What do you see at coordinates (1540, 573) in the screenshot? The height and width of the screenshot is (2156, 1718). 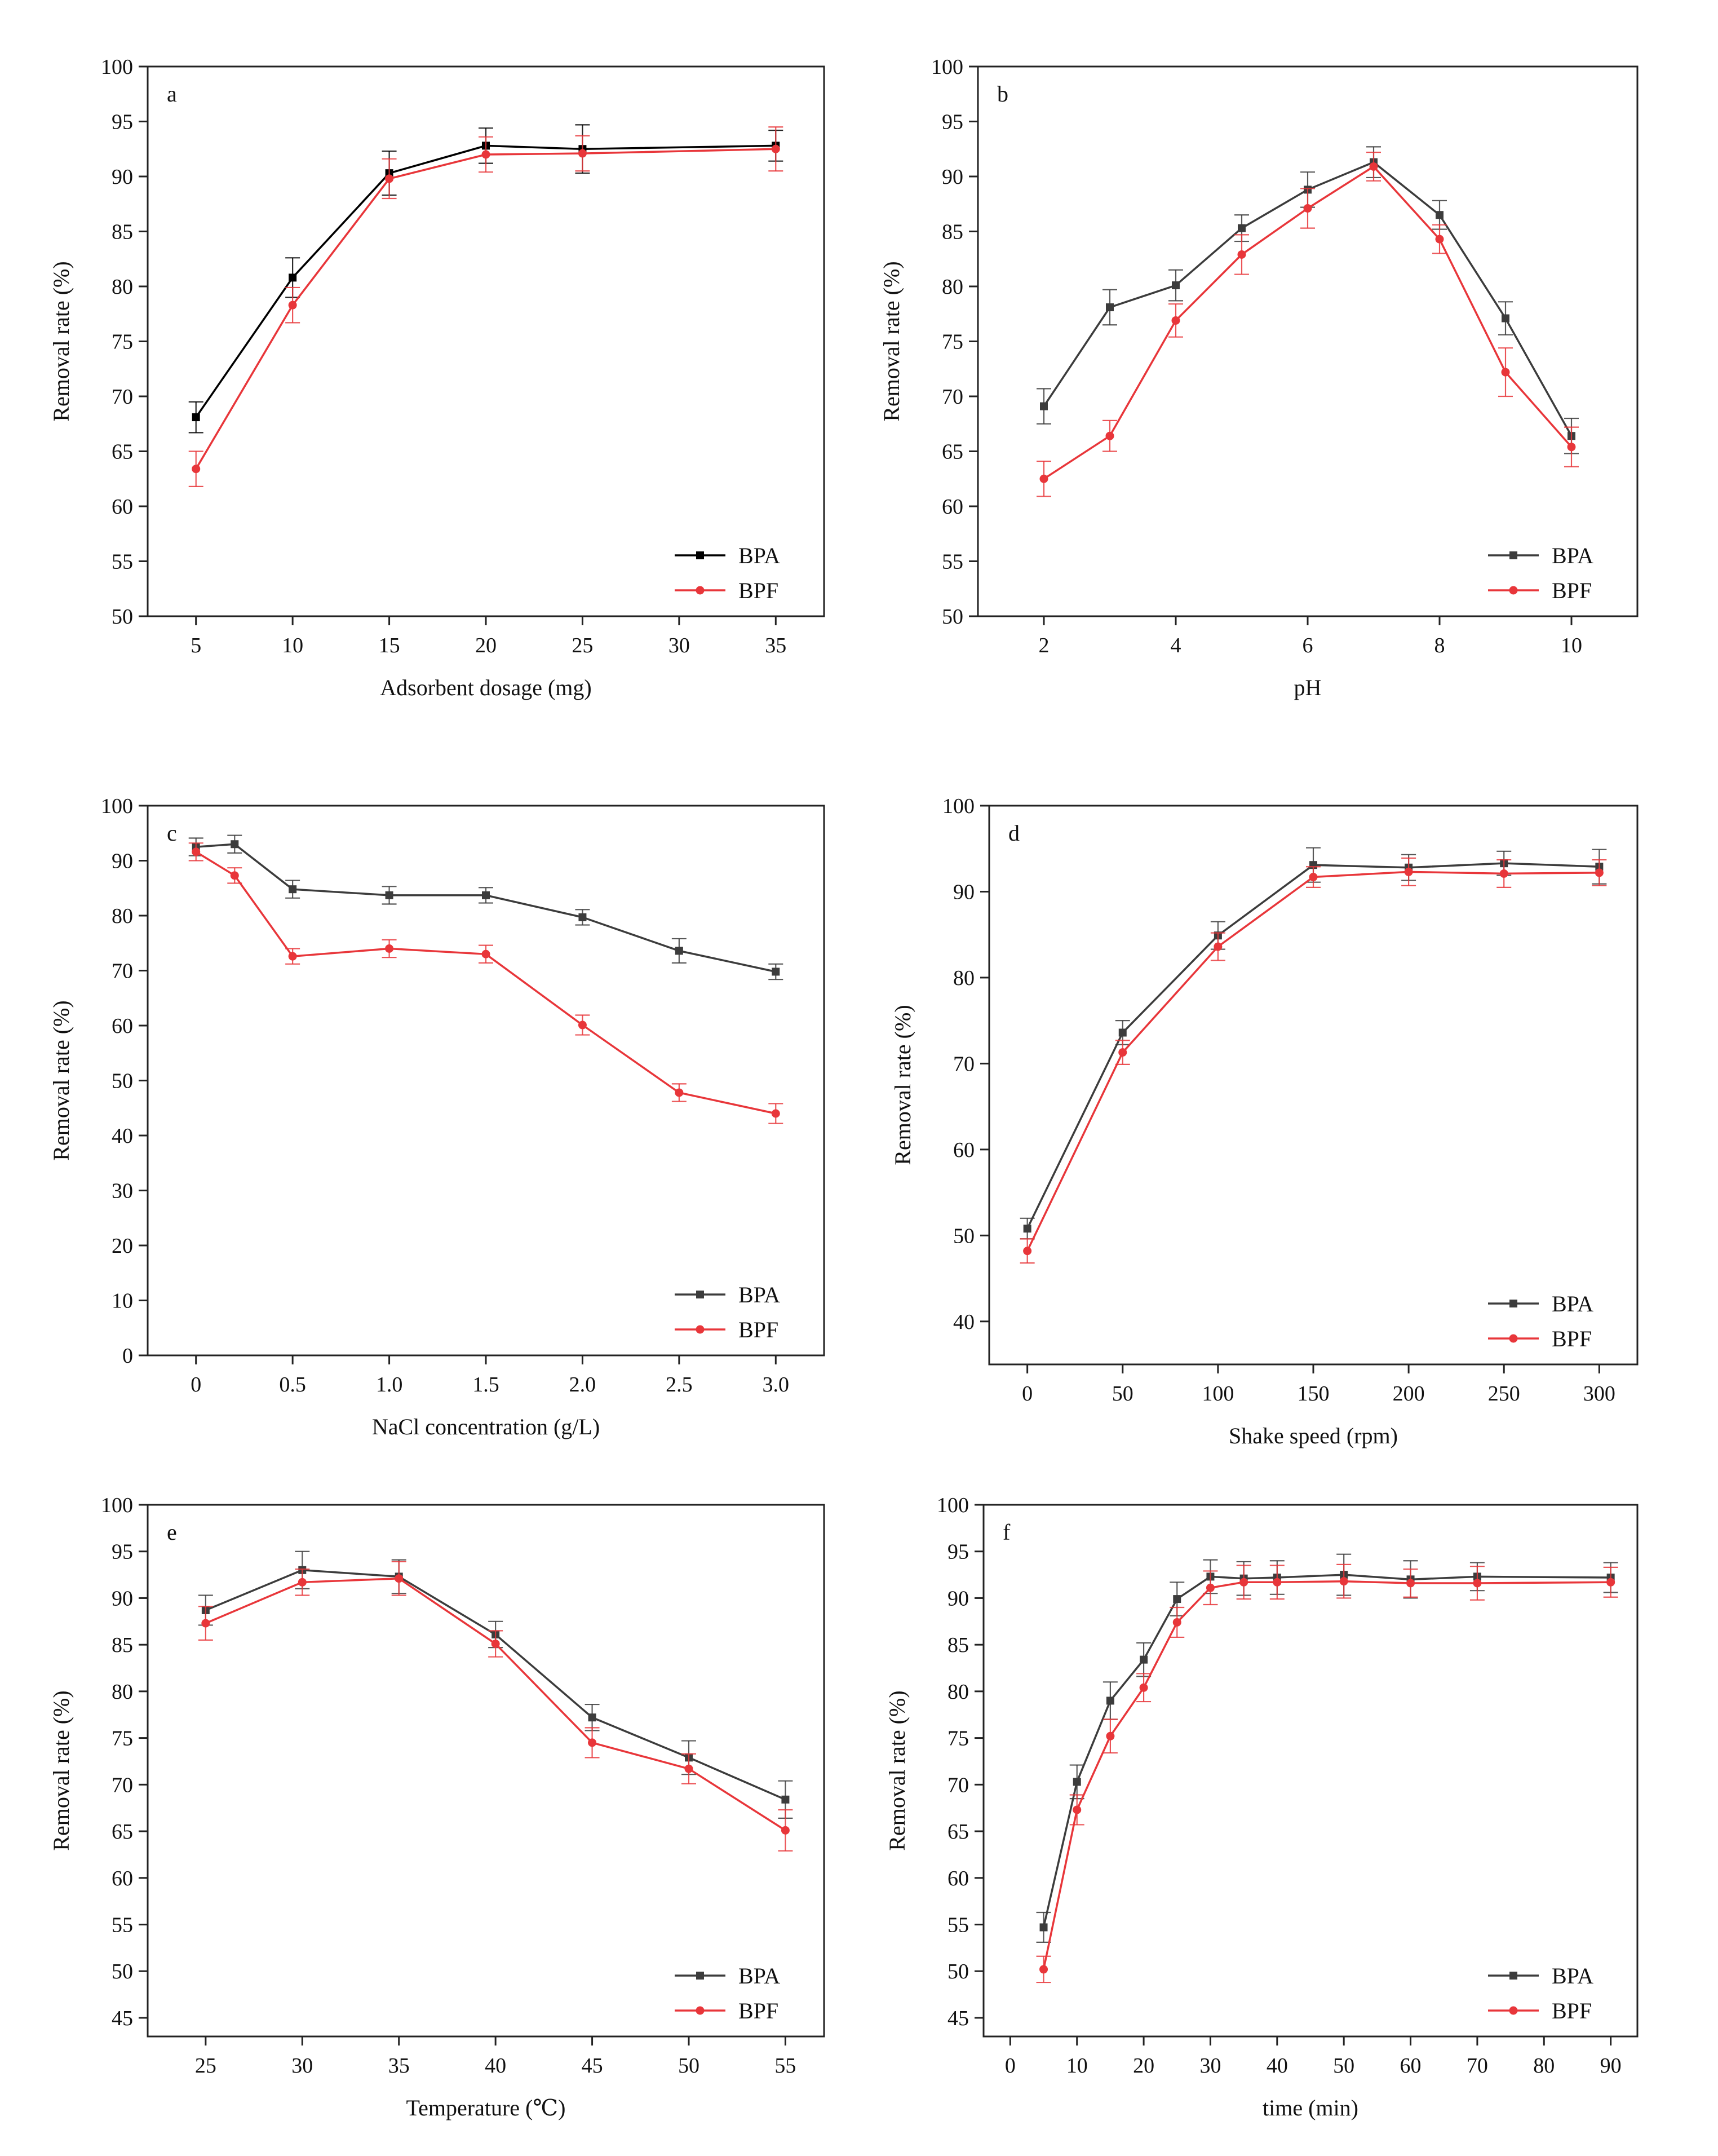 I see `legend: BPA BPF` at bounding box center [1540, 573].